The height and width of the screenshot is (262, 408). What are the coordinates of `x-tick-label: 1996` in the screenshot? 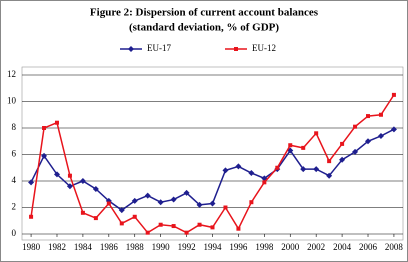 It's located at (238, 247).